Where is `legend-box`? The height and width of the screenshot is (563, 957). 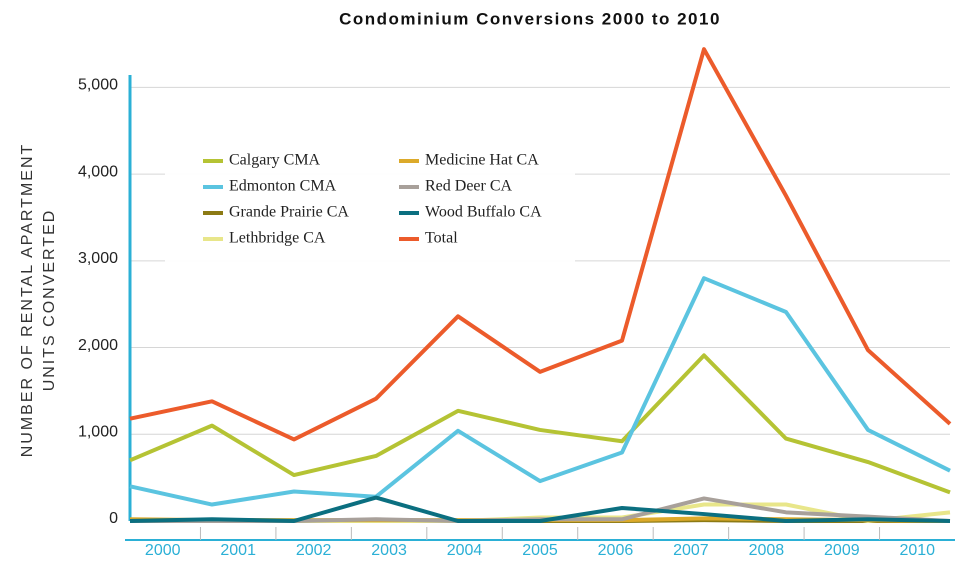 legend-box is located at coordinates (370, 199).